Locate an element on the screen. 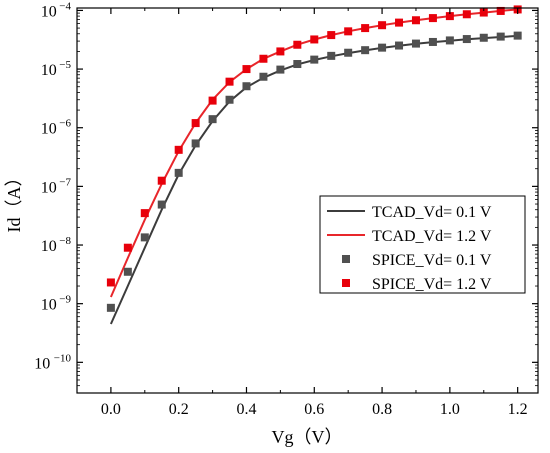  legend-label: SPICE_Vd= 0.1 V is located at coordinates (432, 260).